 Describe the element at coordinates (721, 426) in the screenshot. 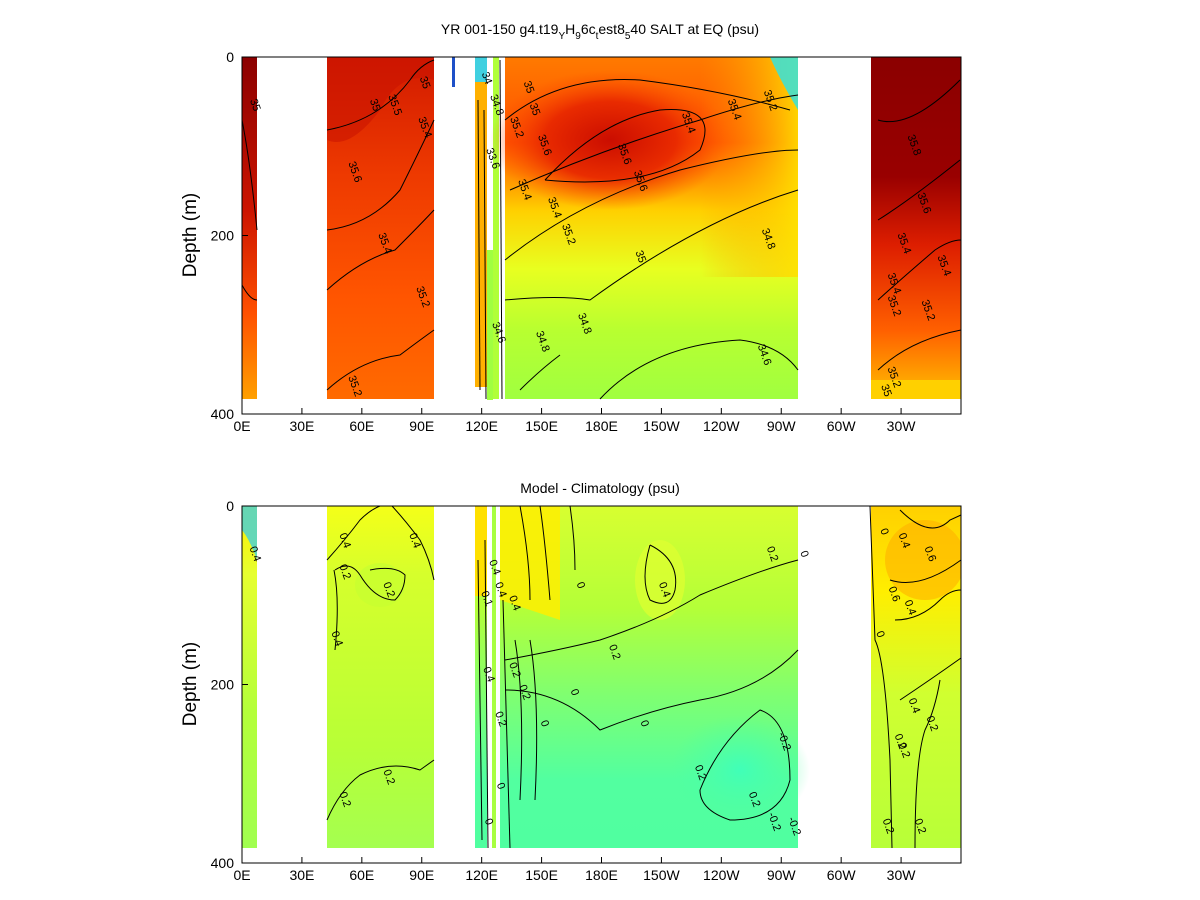

I see `top-x-tick-label: 120W` at that location.